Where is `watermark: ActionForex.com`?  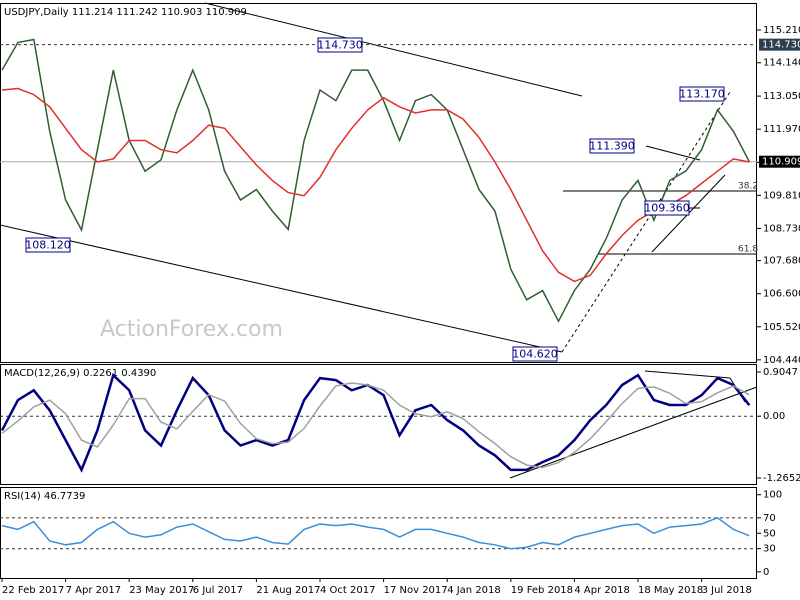
watermark: ActionForex.com is located at coordinates (191, 329).